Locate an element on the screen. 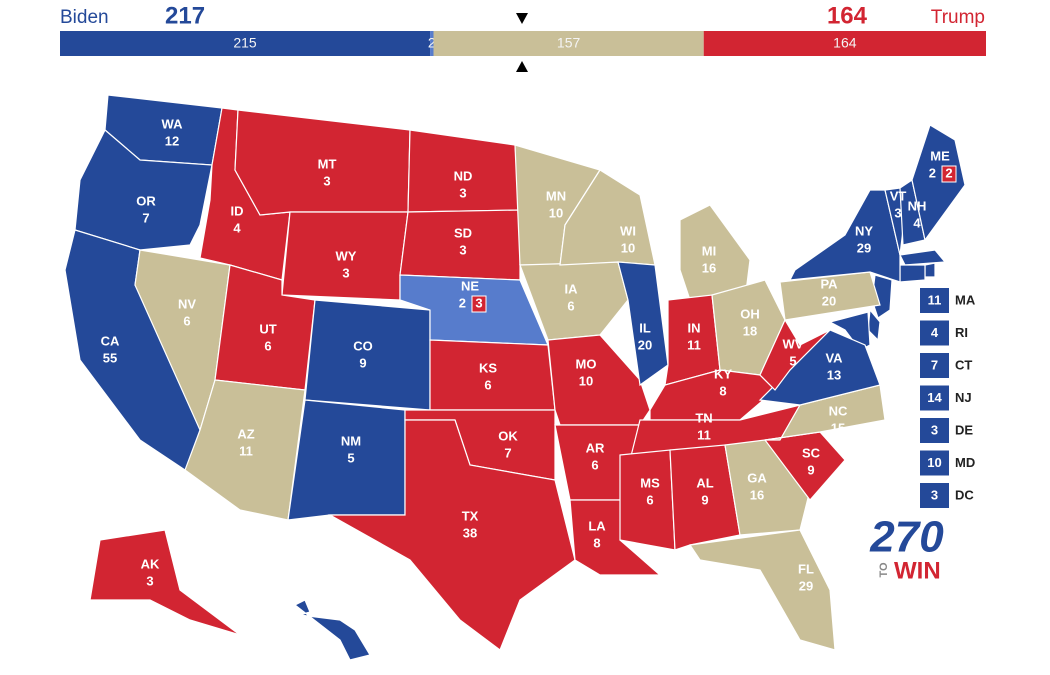 The image size is (1050, 675). bar-segment-label: 215 is located at coordinates (245, 43).